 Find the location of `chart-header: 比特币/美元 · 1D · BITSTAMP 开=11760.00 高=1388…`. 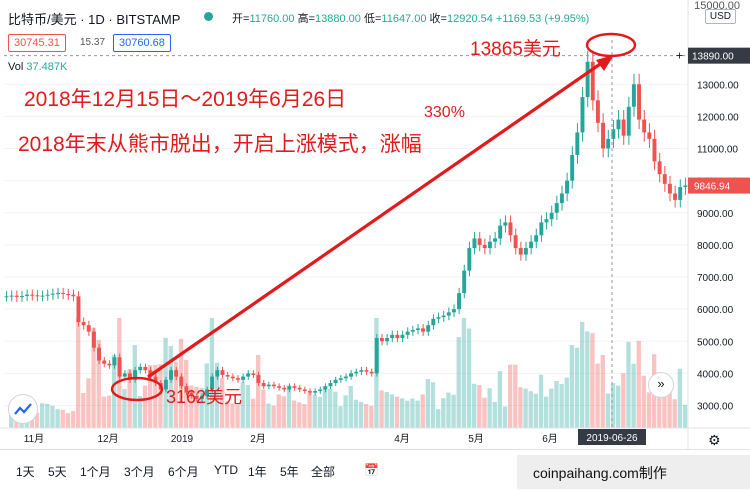

chart-header: 比特币/美元 · 1D · BITSTAMP 开=11760.00 高=1388… is located at coordinates (375, 36).